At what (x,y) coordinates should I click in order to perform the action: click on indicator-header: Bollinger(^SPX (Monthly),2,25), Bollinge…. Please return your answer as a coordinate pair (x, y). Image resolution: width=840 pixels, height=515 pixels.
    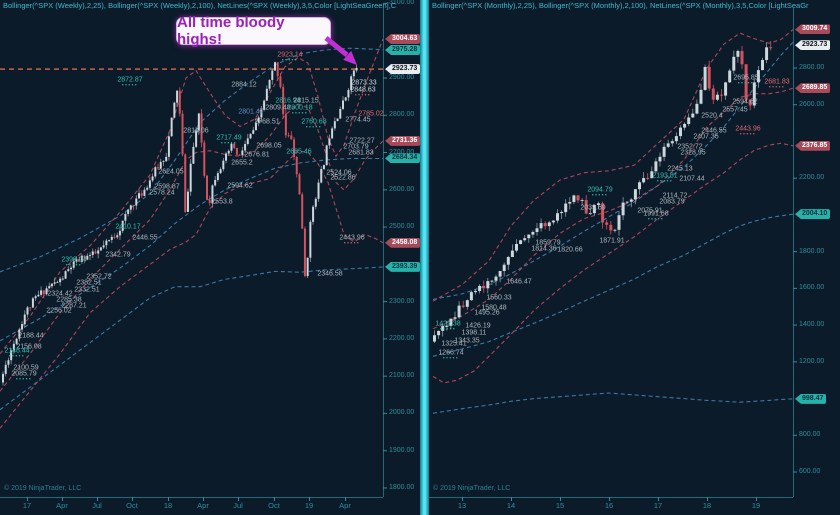
    Looking at the image, I should click on (620, 5).